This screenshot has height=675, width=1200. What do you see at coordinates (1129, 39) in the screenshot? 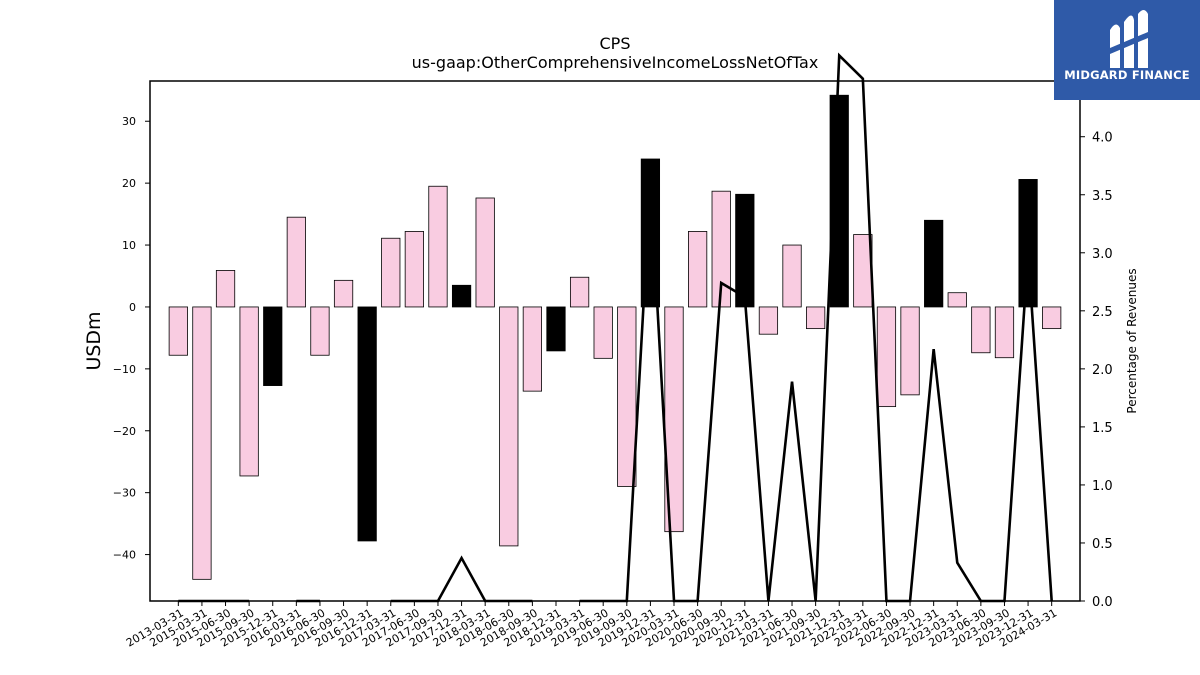
I see `midgard-logo-icon` at bounding box center [1129, 39].